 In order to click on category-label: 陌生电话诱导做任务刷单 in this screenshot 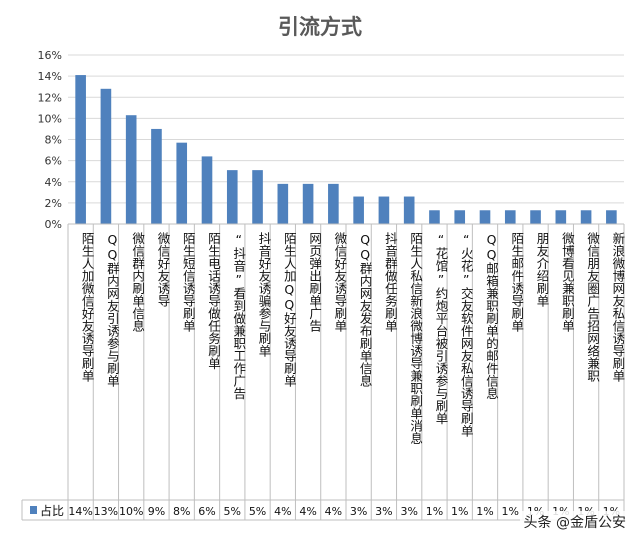, I will do `click(213, 301)`.